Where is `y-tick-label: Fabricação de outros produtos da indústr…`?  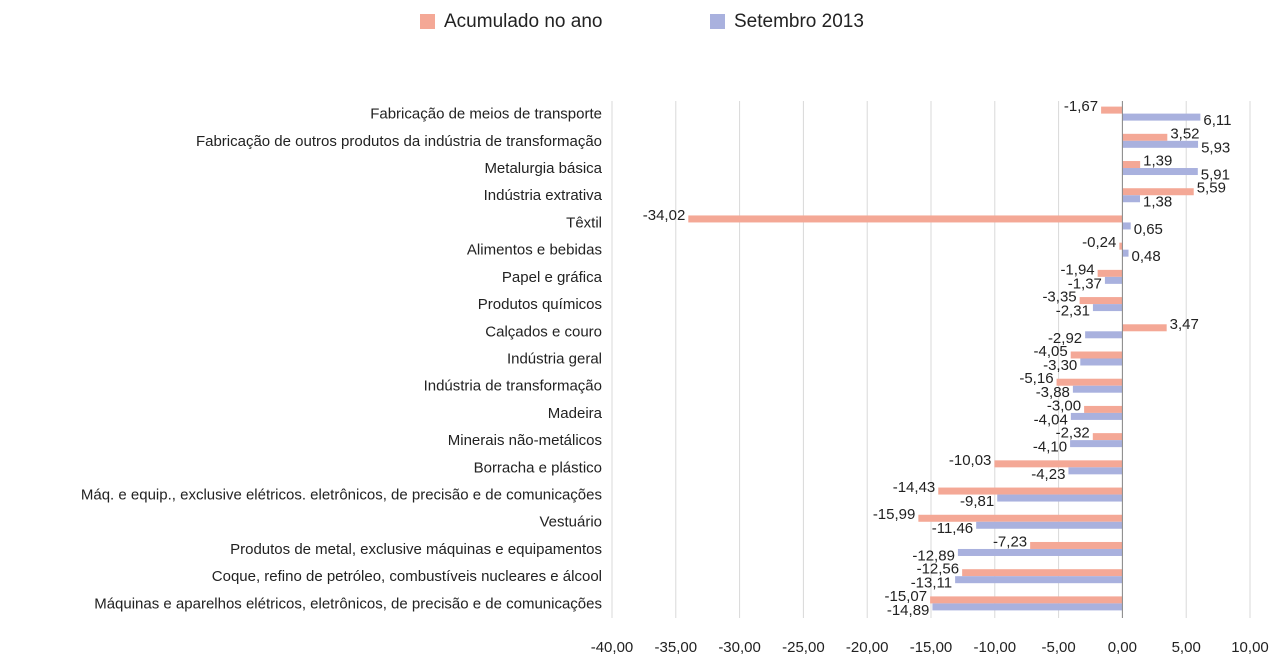
y-tick-label: Fabricação de outros produtos da indústr… is located at coordinates (399, 141).